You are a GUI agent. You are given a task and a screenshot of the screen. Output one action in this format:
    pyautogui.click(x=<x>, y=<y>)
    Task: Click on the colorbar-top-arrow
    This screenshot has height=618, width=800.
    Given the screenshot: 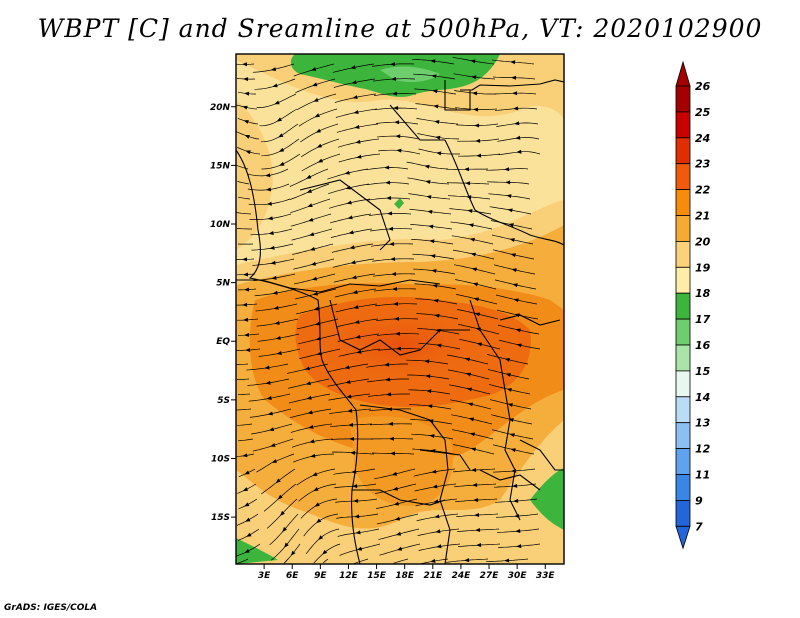 What is the action you would take?
    pyautogui.click(x=683, y=73)
    